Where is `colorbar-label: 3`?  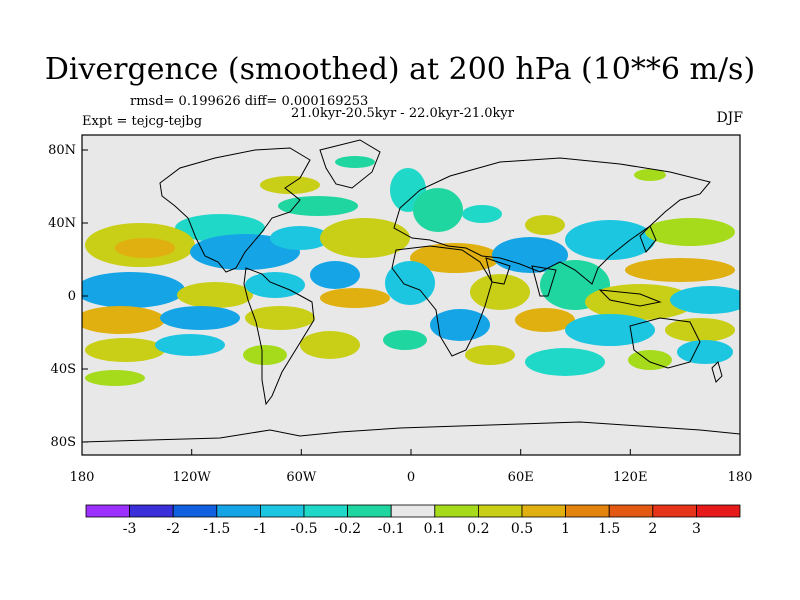 colorbar-label: 3 is located at coordinates (696, 529).